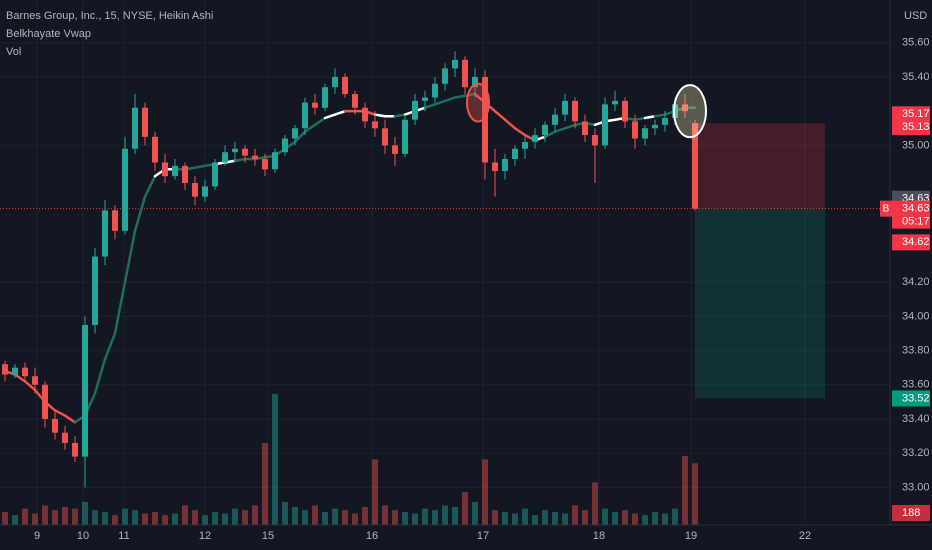 The width and height of the screenshot is (932, 550). Describe the element at coordinates (48, 34) in the screenshot. I see `indicator-label: Belkhayate Vwap` at that location.